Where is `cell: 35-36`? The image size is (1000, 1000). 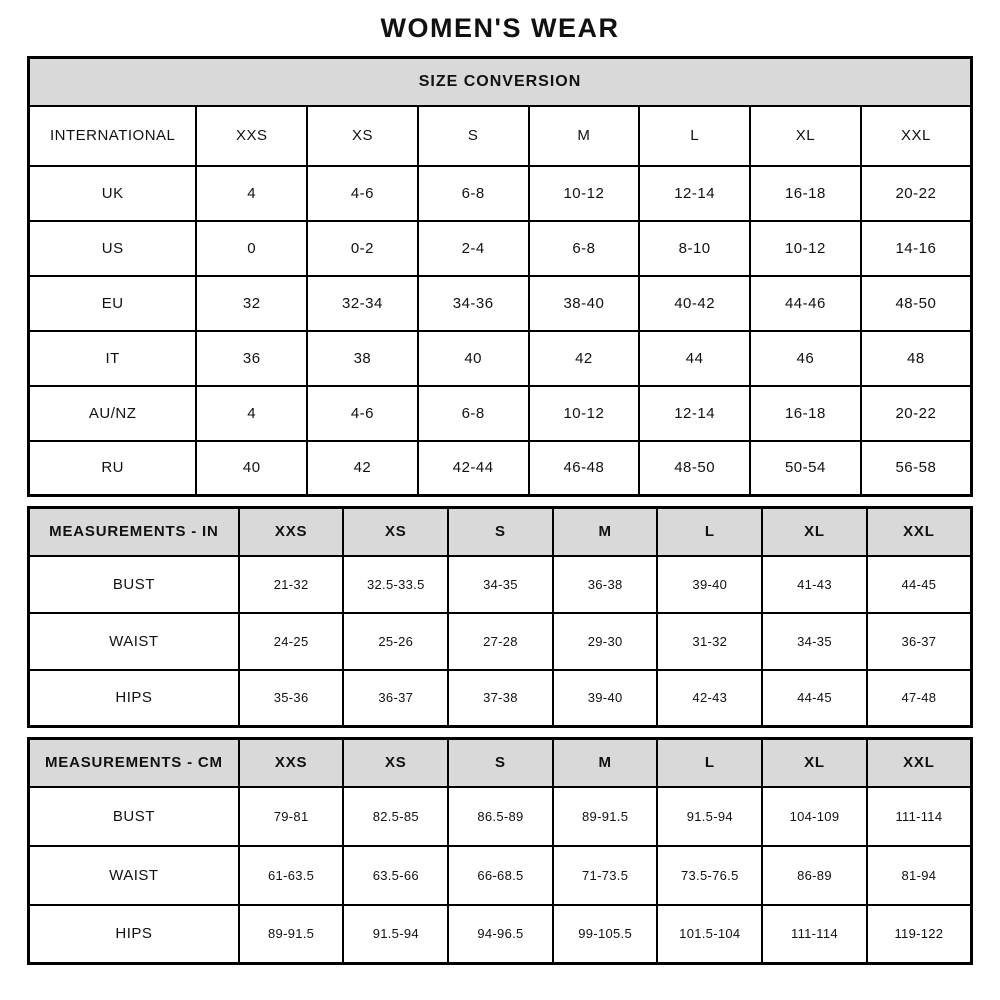
cell: 35-36 is located at coordinates (291, 698).